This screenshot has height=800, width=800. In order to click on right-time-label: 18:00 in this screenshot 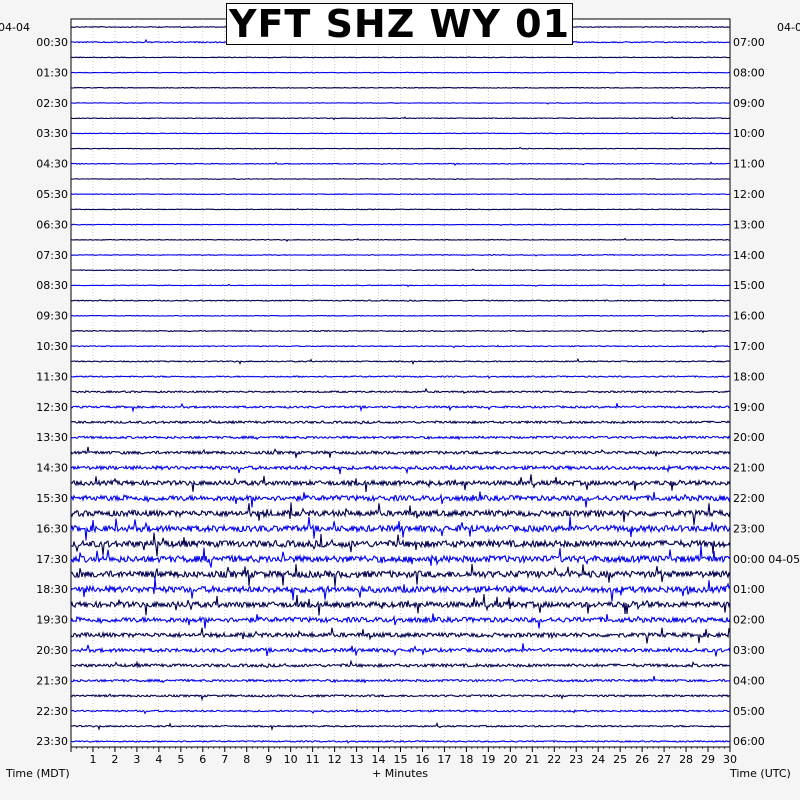, I will do `click(749, 376)`.